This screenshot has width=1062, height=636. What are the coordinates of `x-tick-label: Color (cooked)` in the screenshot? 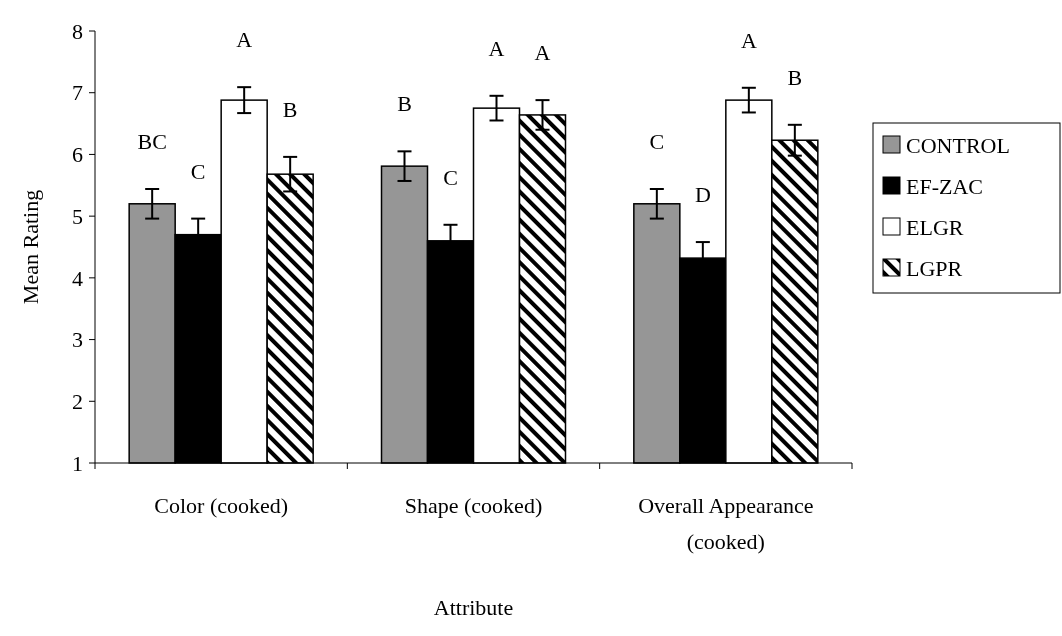 It's located at (221, 505).